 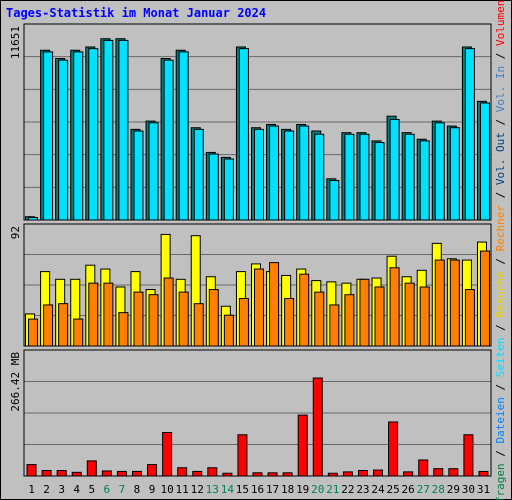 I want to click on x-tick-label-day-13: 13, so click(x=212, y=489).